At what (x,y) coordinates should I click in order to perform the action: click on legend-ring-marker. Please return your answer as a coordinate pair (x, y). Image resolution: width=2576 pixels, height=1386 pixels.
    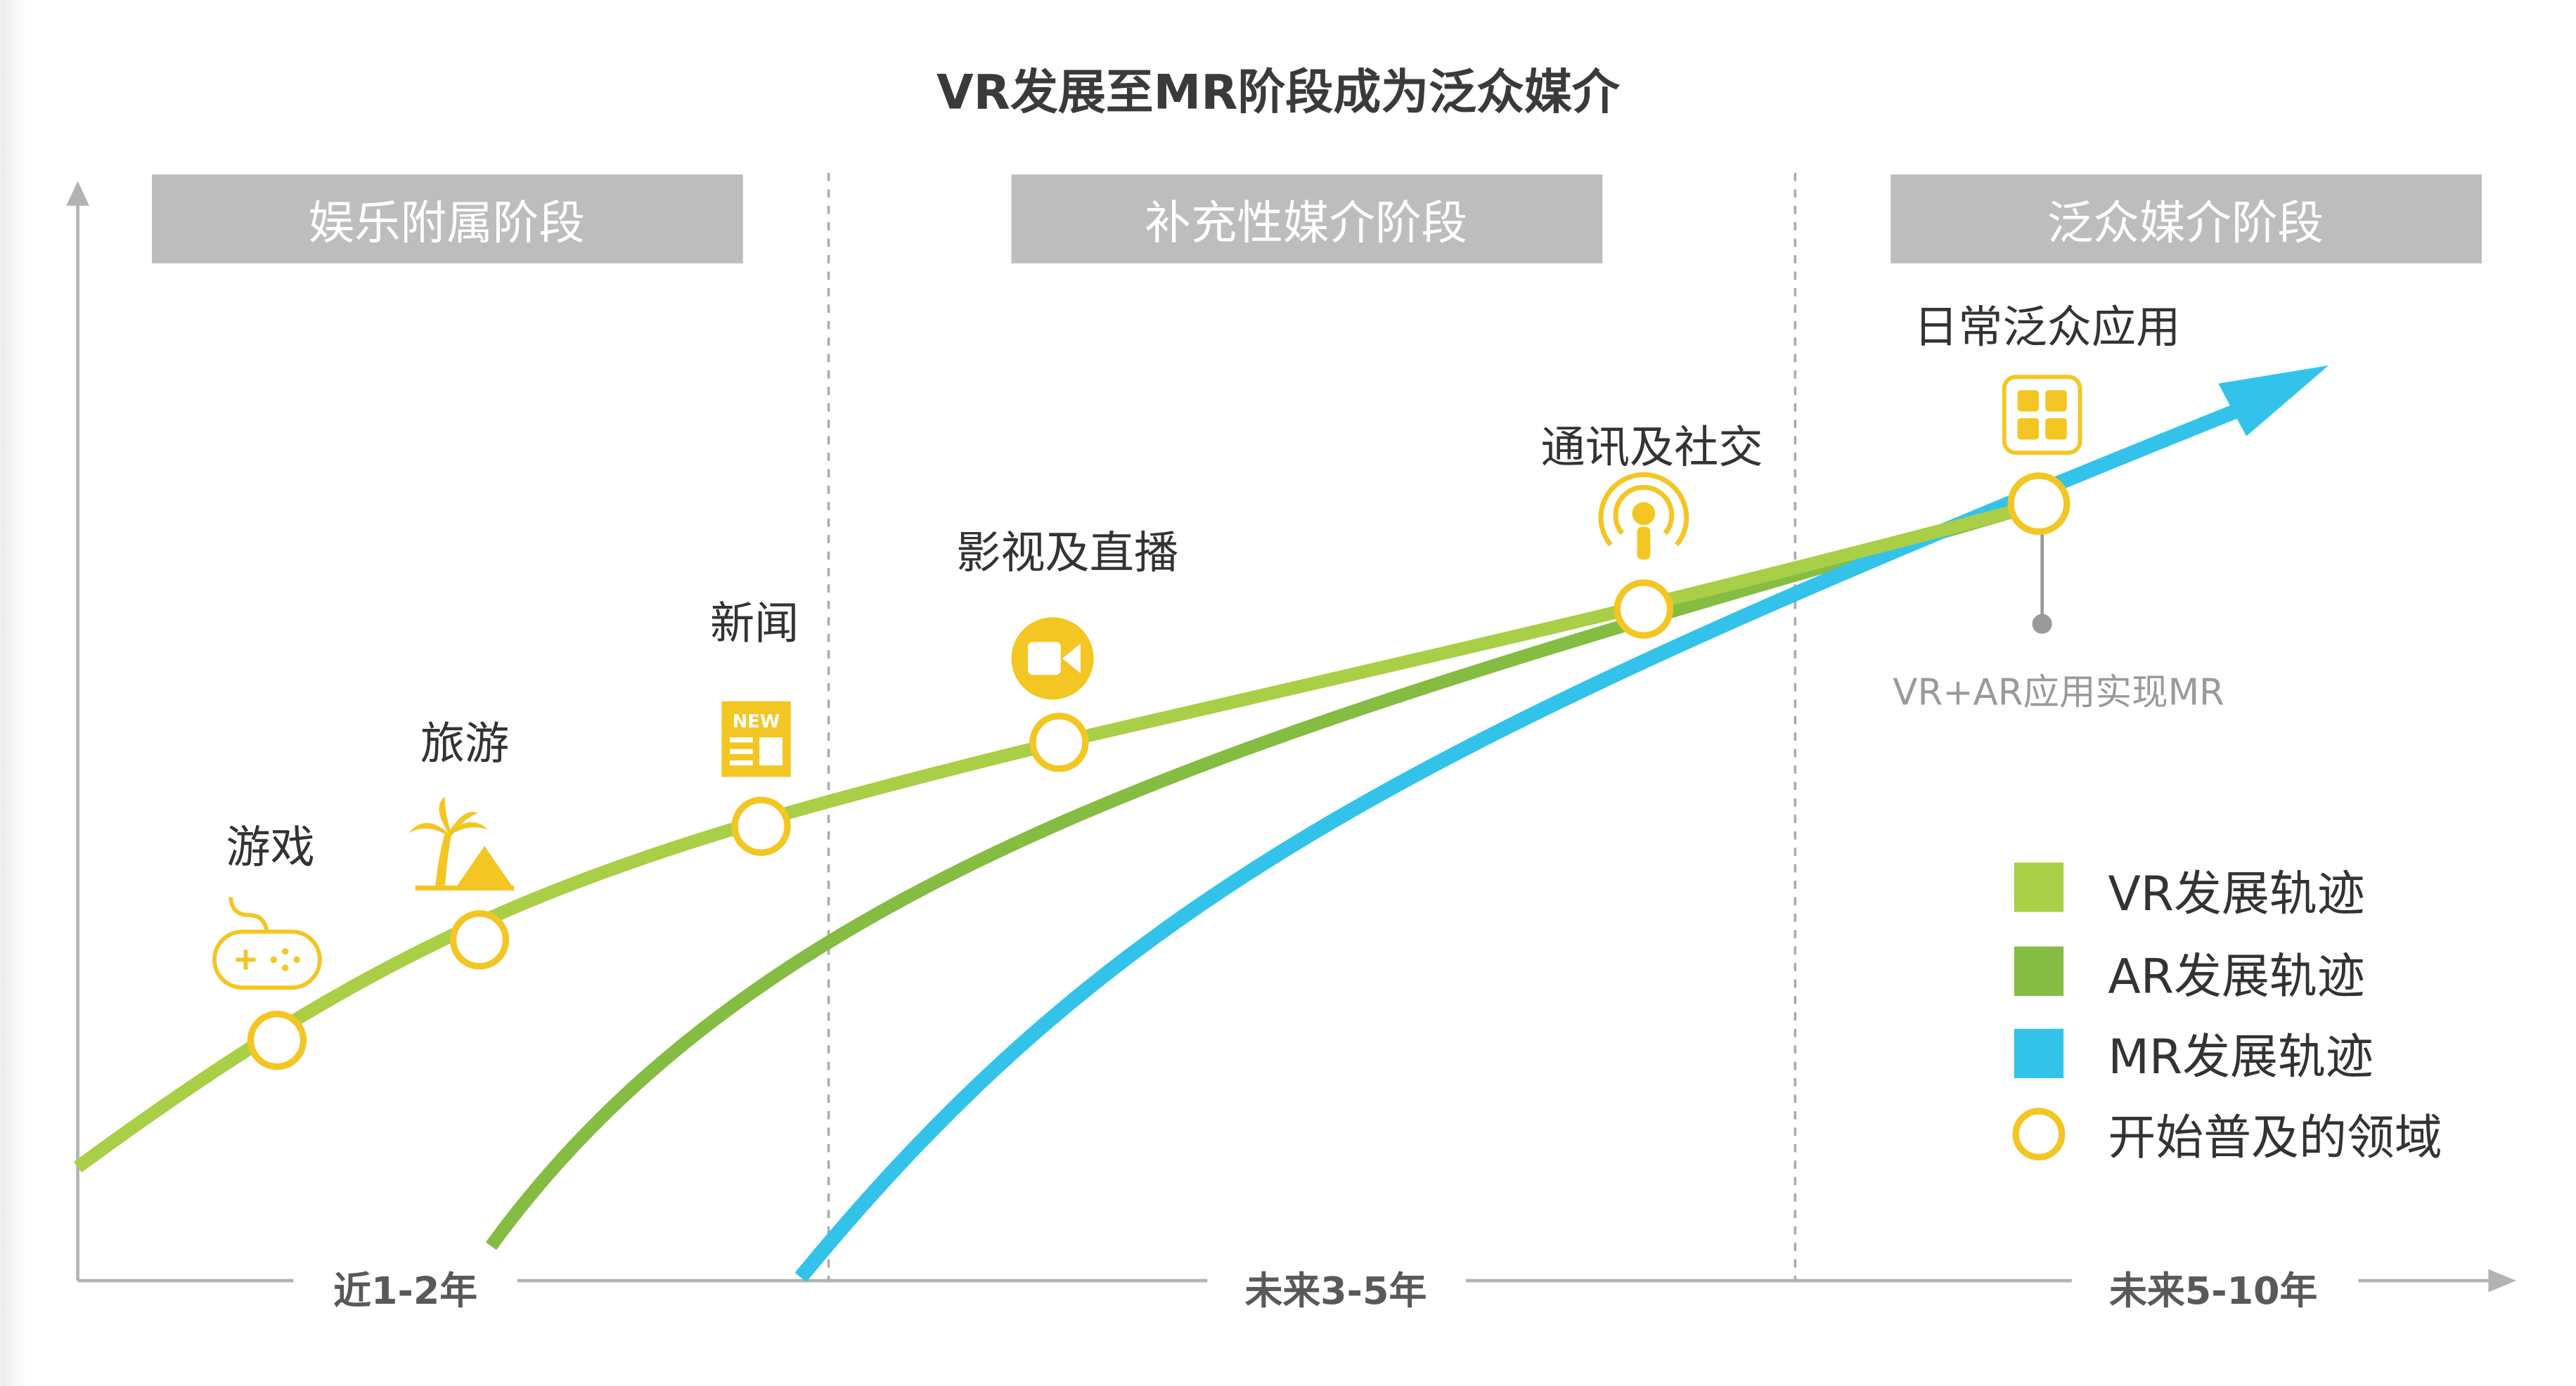
    Looking at the image, I should click on (2039, 1134).